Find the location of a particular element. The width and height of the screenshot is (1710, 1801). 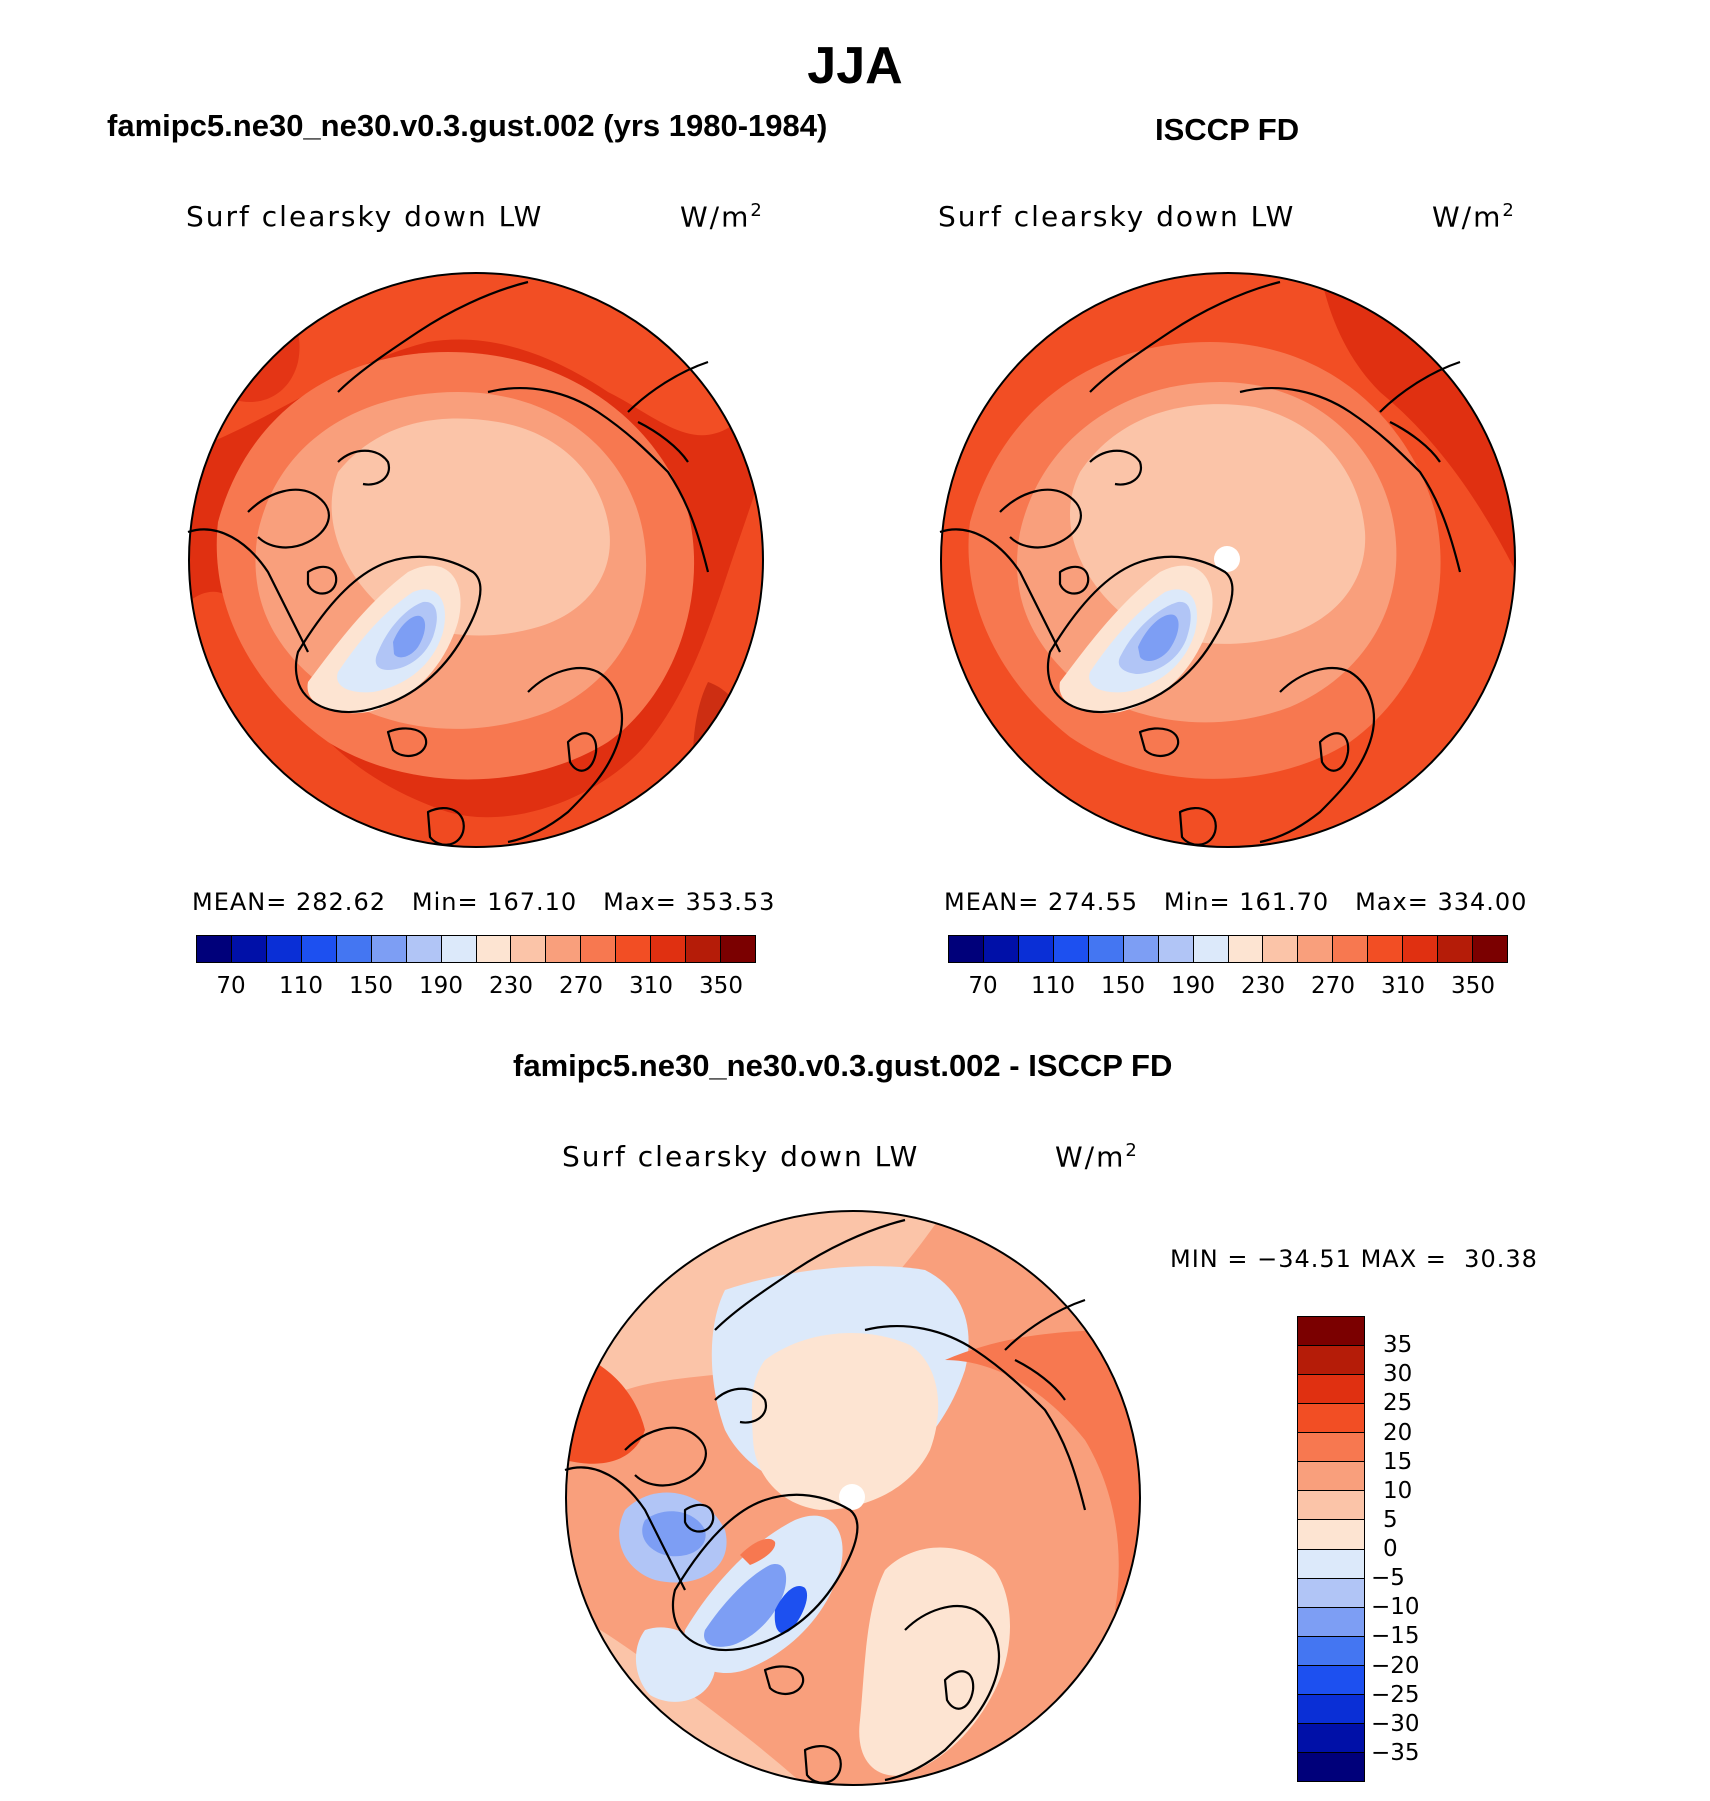

colorbar-tick-label: 15 is located at coordinates (1398, 1461).